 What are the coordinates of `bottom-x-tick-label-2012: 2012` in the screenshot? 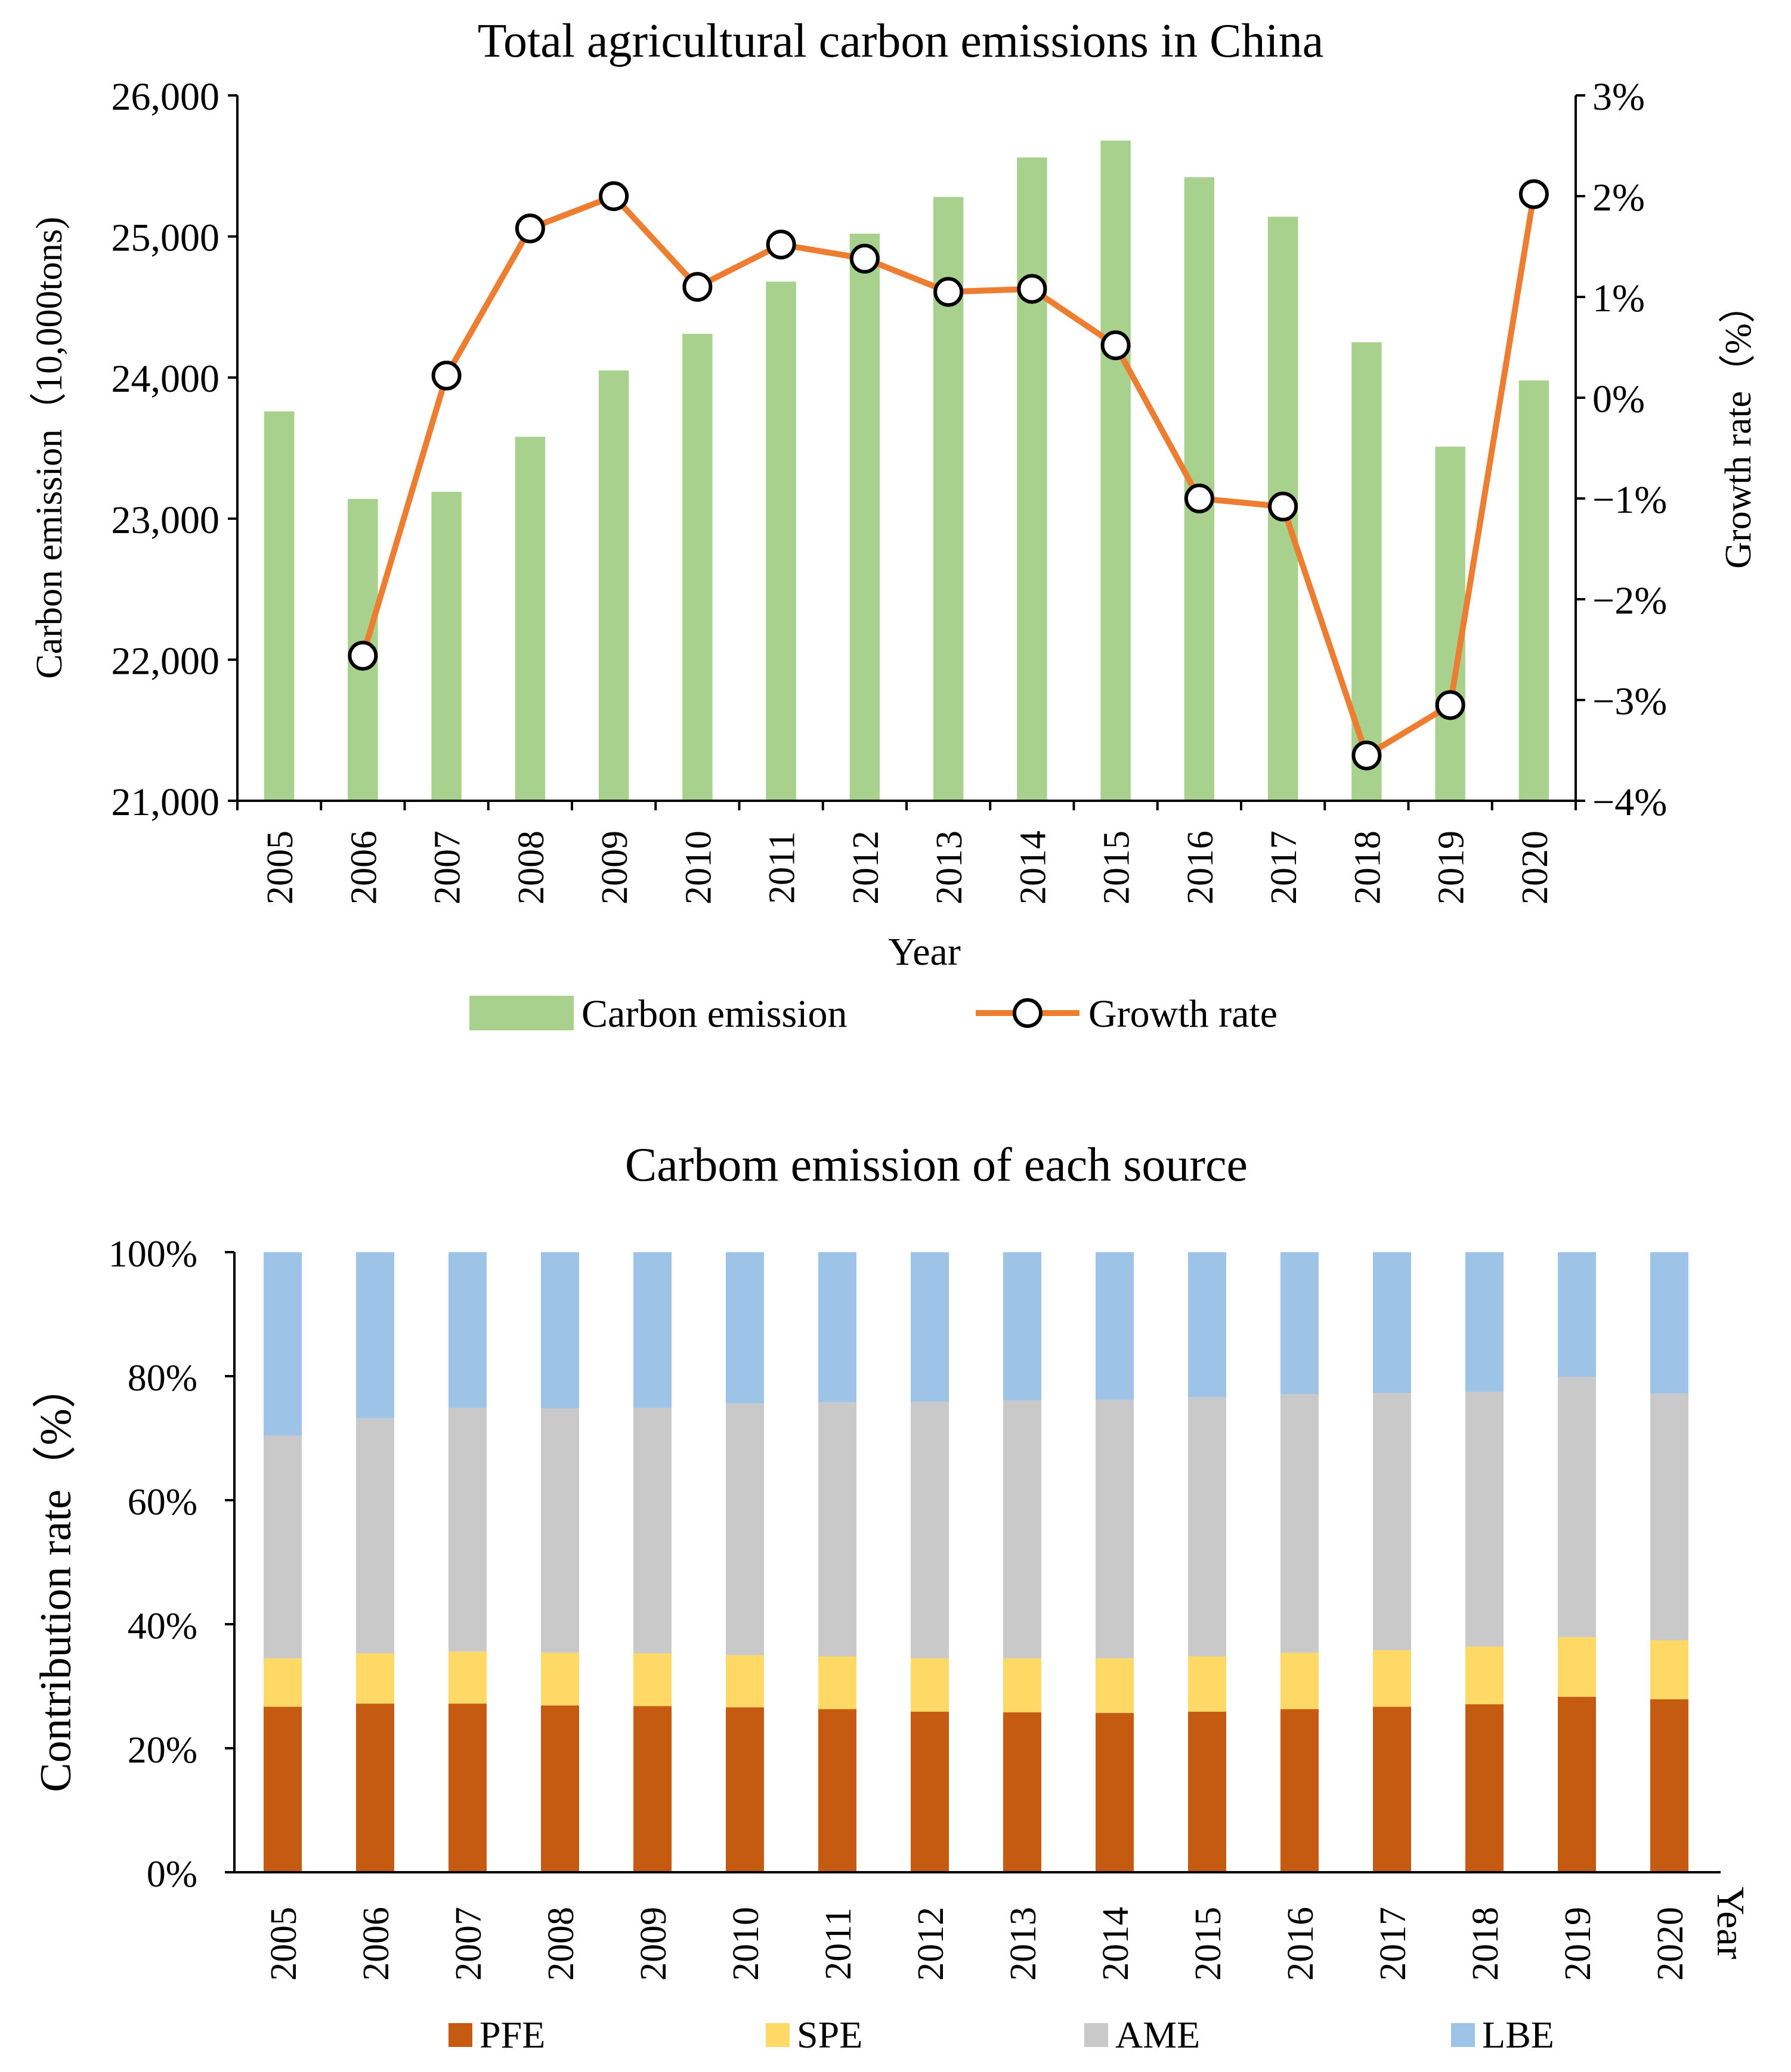 It's located at (931, 1944).